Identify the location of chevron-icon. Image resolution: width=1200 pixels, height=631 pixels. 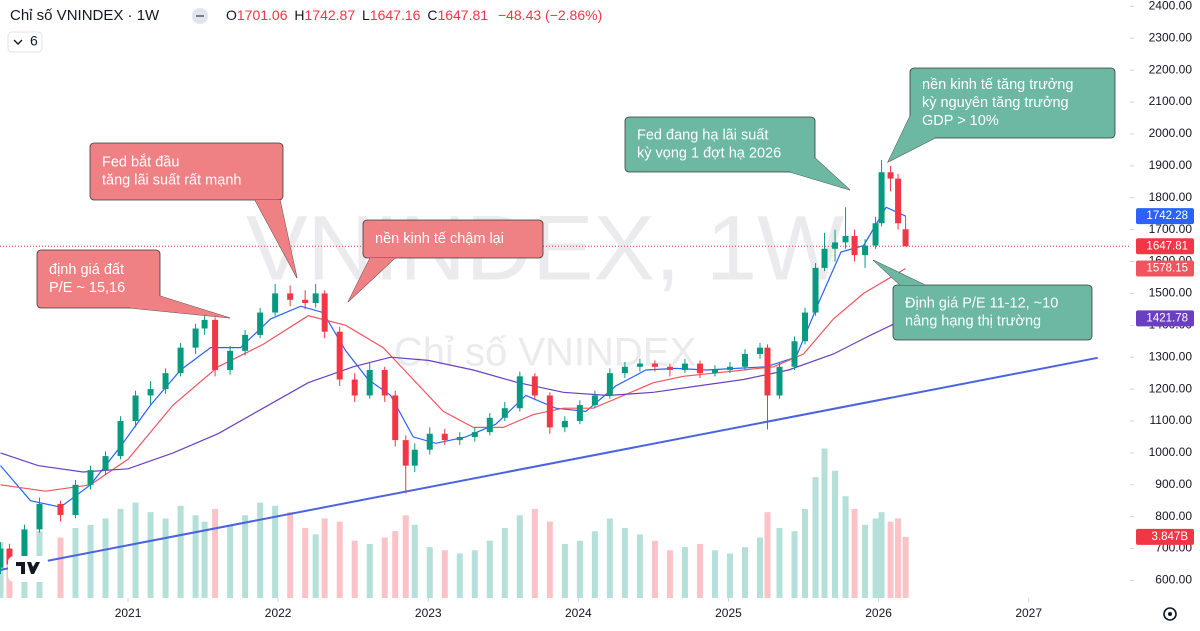
(18, 42).